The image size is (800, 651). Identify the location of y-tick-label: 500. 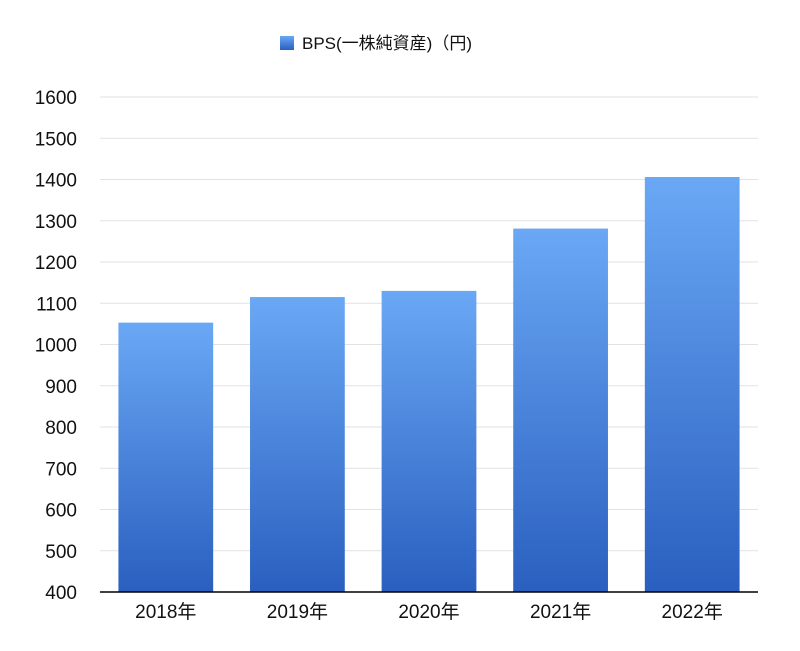
(61, 552).